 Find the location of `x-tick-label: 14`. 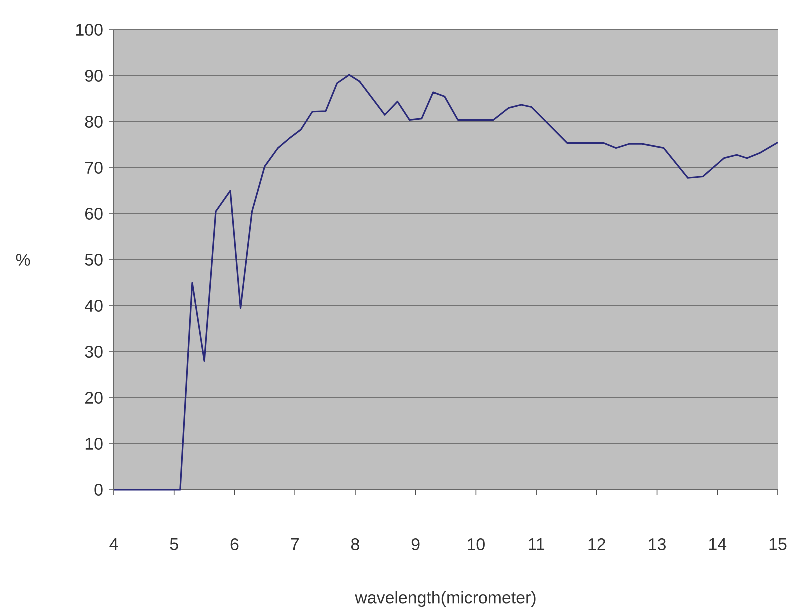

x-tick-label: 14 is located at coordinates (718, 544).